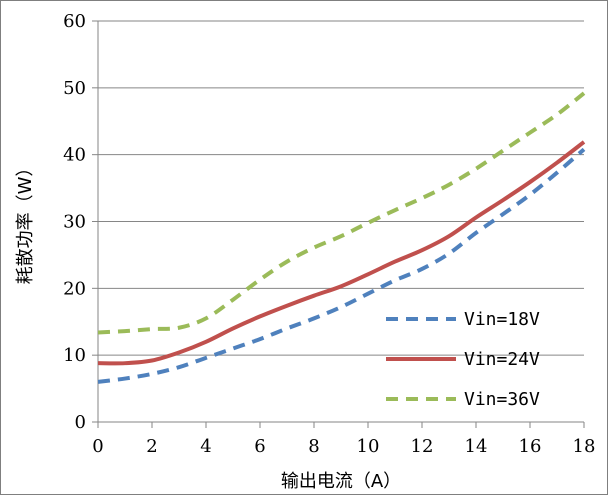 The width and height of the screenshot is (608, 495). What do you see at coordinates (25, 222) in the screenshot?
I see `y-axis-title: 耗散功率（W）` at bounding box center [25, 222].